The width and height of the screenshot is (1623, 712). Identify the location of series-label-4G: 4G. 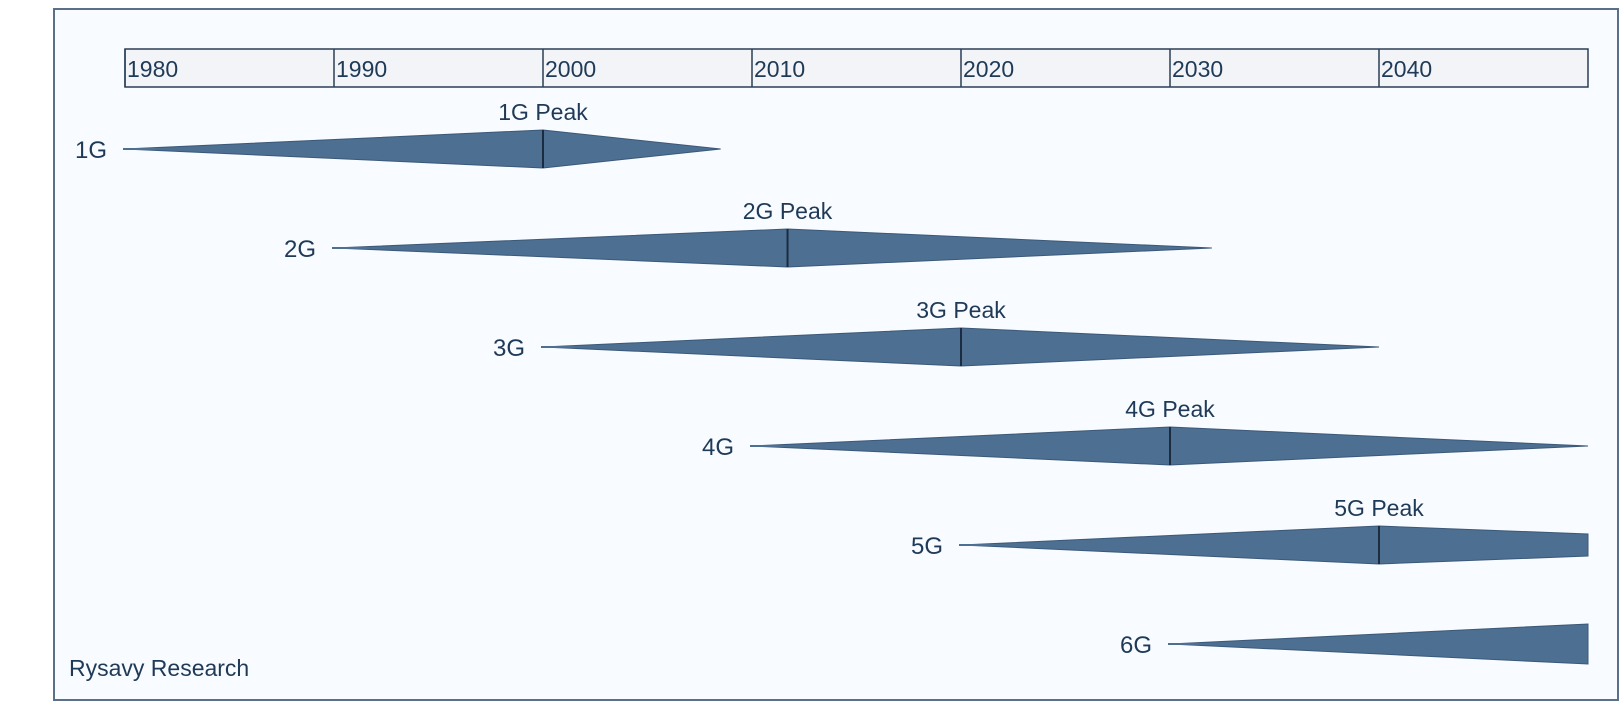
(718, 447).